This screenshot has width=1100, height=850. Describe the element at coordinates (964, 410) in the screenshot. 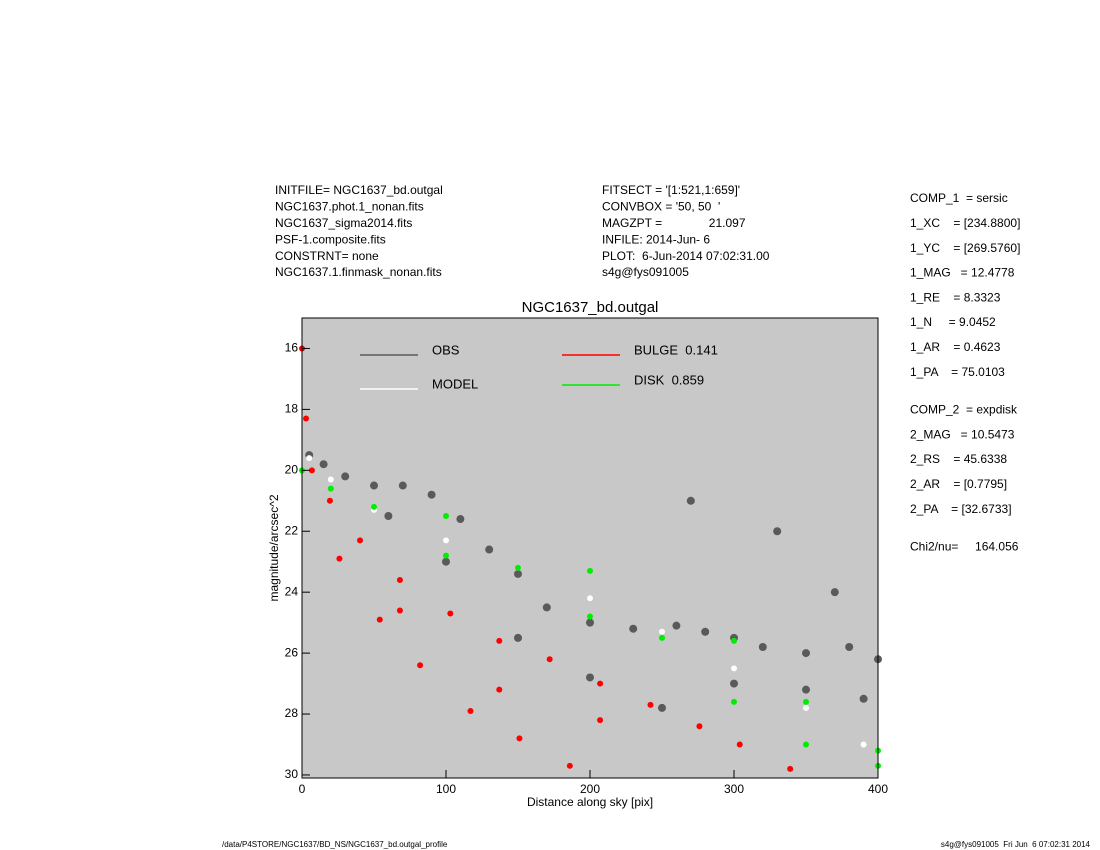

I see `param-line: COMP_2 = expdisk` at that location.